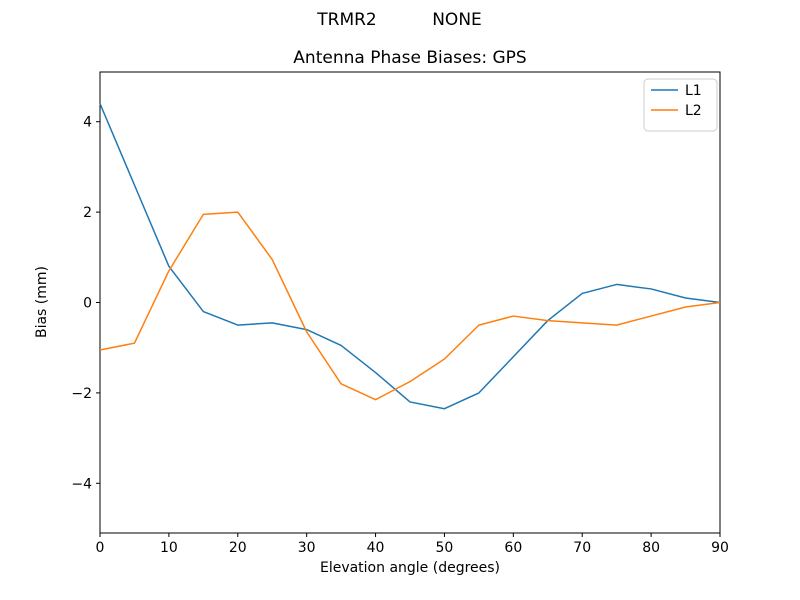 The width and height of the screenshot is (800, 600). What do you see at coordinates (81, 394) in the screenshot?
I see `y-tick-label: −2` at bounding box center [81, 394].